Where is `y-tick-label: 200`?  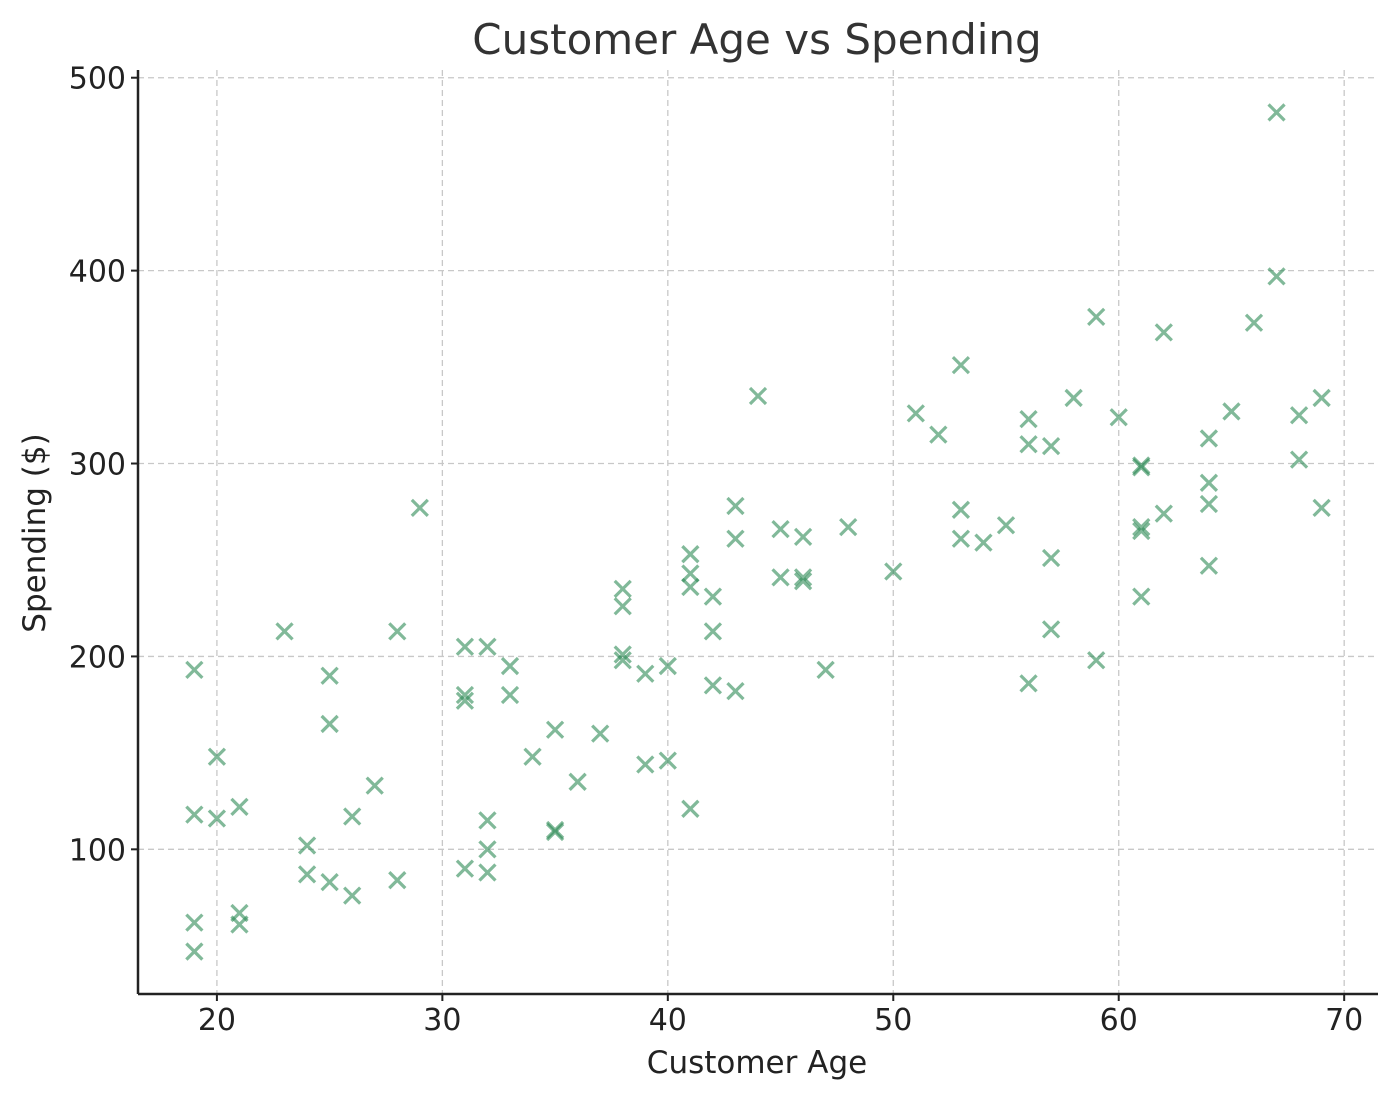 y-tick-label: 200 is located at coordinates (97, 657).